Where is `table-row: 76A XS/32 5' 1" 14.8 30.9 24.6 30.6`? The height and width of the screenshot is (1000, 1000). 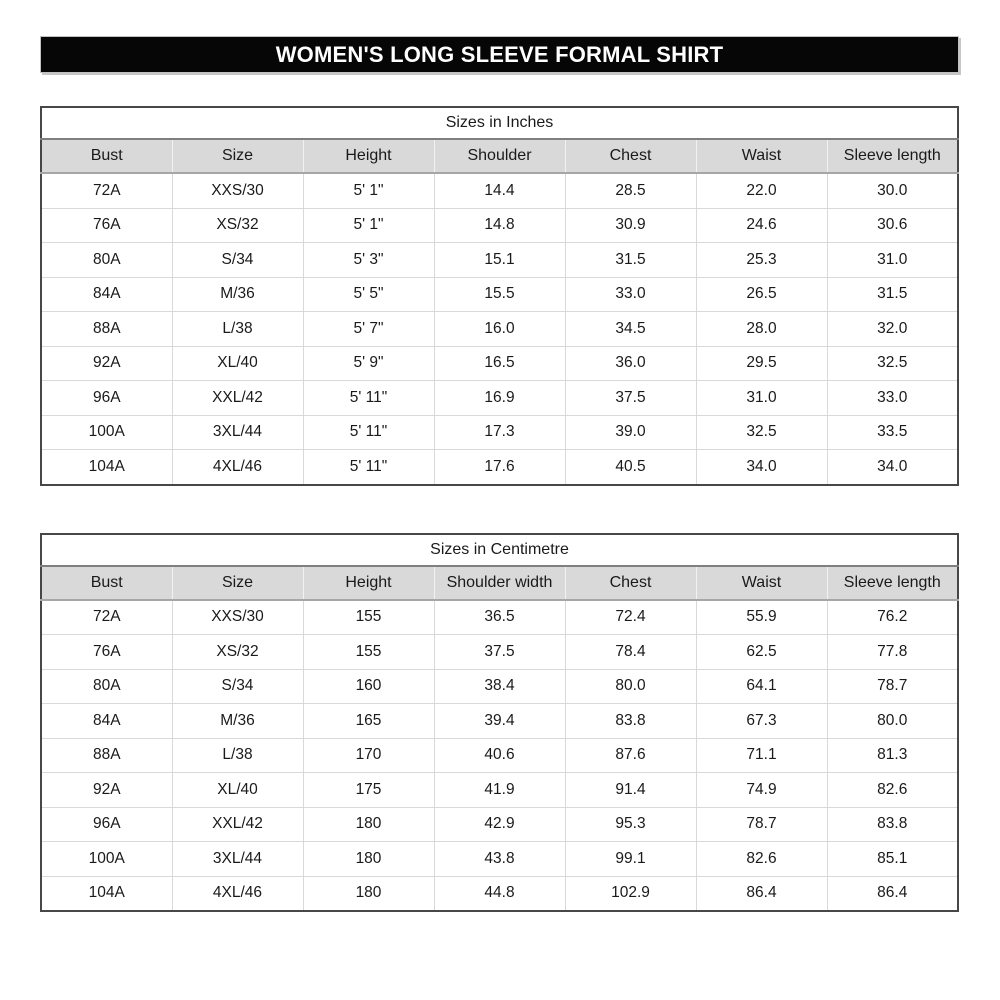
table-row: 76A XS/32 5' 1" 14.8 30.9 24.6 30.6 is located at coordinates (499, 225).